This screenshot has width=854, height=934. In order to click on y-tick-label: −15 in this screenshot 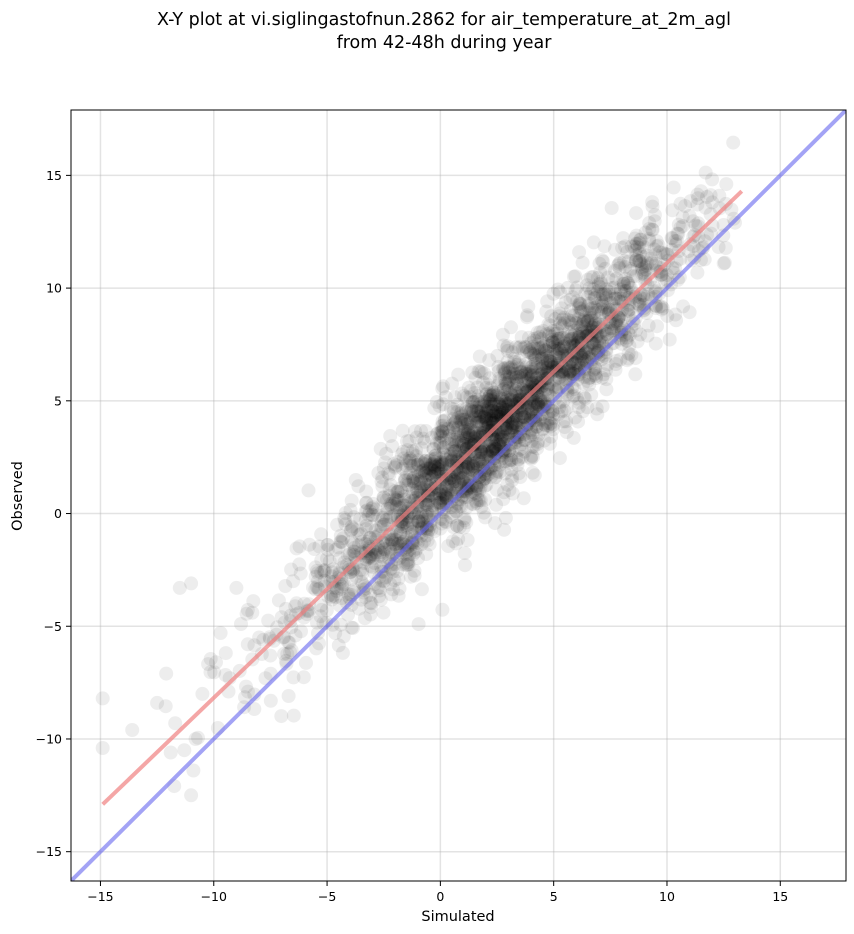, I will do `click(49, 851)`.